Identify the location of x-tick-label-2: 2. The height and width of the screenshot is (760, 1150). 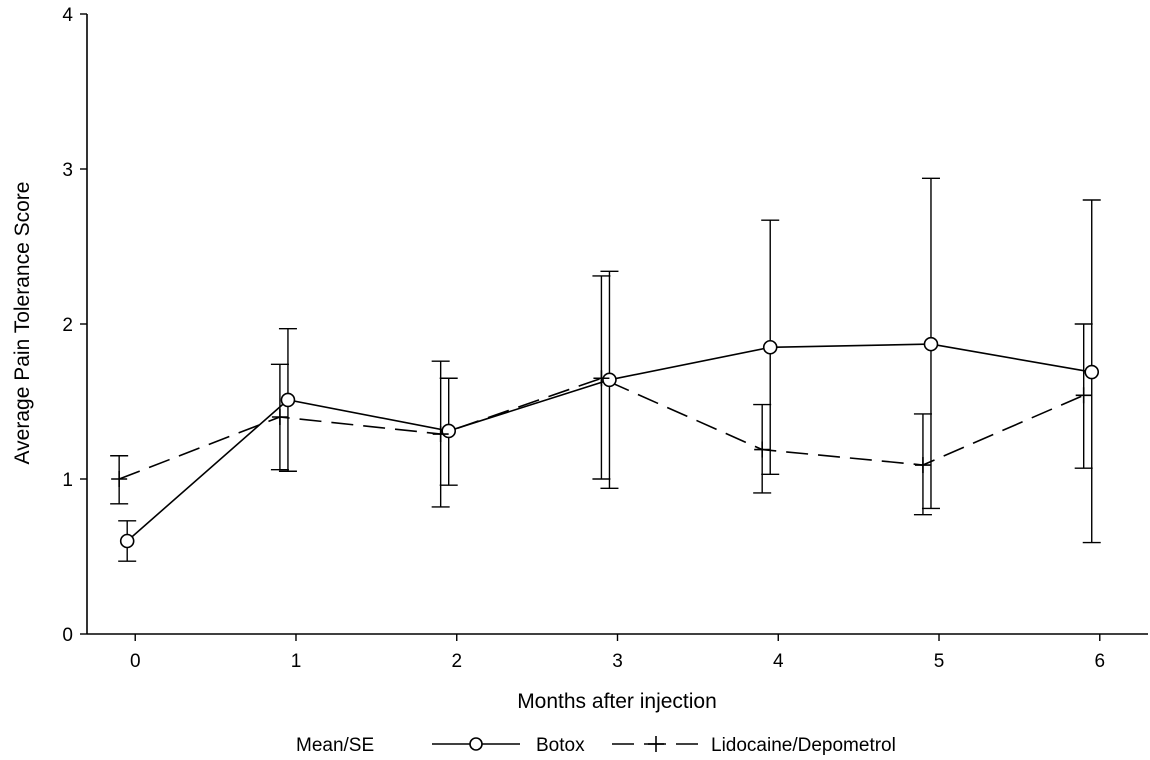
(456, 661).